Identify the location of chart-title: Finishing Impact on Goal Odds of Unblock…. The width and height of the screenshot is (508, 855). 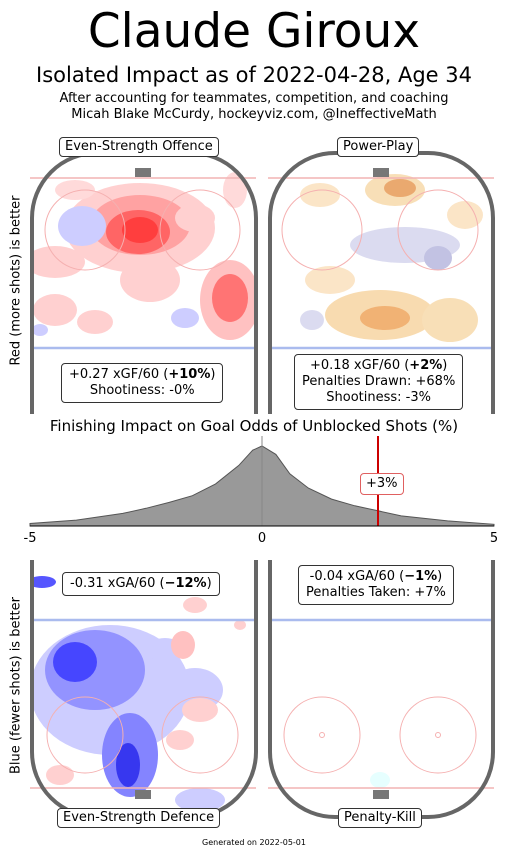
(254, 426).